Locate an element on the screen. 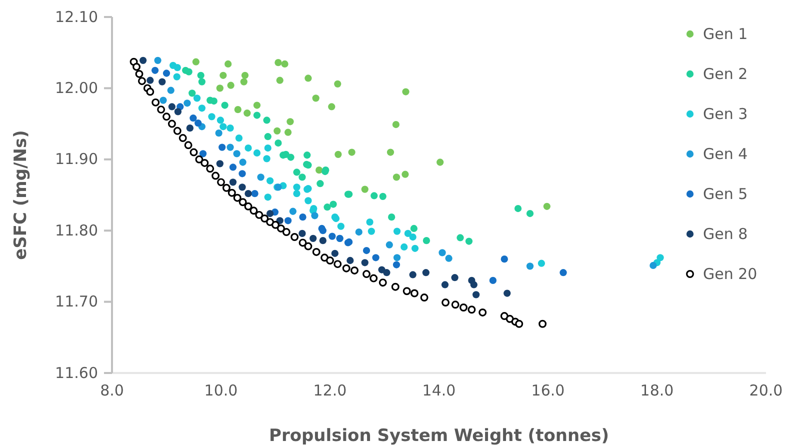  x-tick-label: 18.0 is located at coordinates (657, 391).